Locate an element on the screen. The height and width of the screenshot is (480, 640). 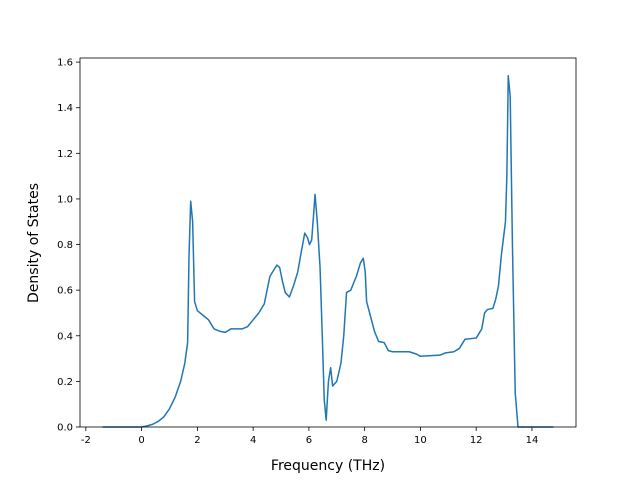
x-tick-label: 2 is located at coordinates (197, 440).